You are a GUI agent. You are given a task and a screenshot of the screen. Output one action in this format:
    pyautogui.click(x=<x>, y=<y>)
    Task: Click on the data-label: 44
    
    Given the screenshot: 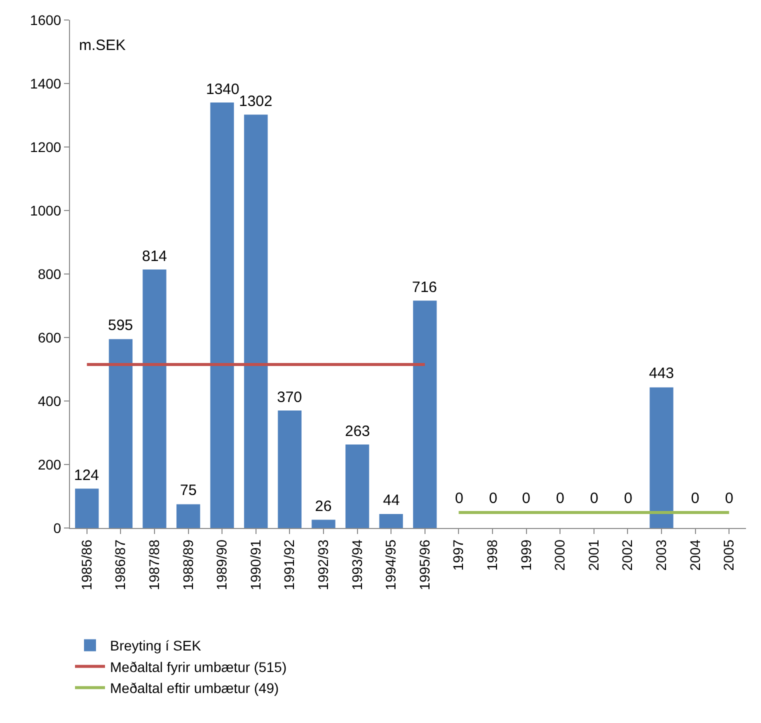 What is the action you would take?
    pyautogui.click(x=391, y=500)
    